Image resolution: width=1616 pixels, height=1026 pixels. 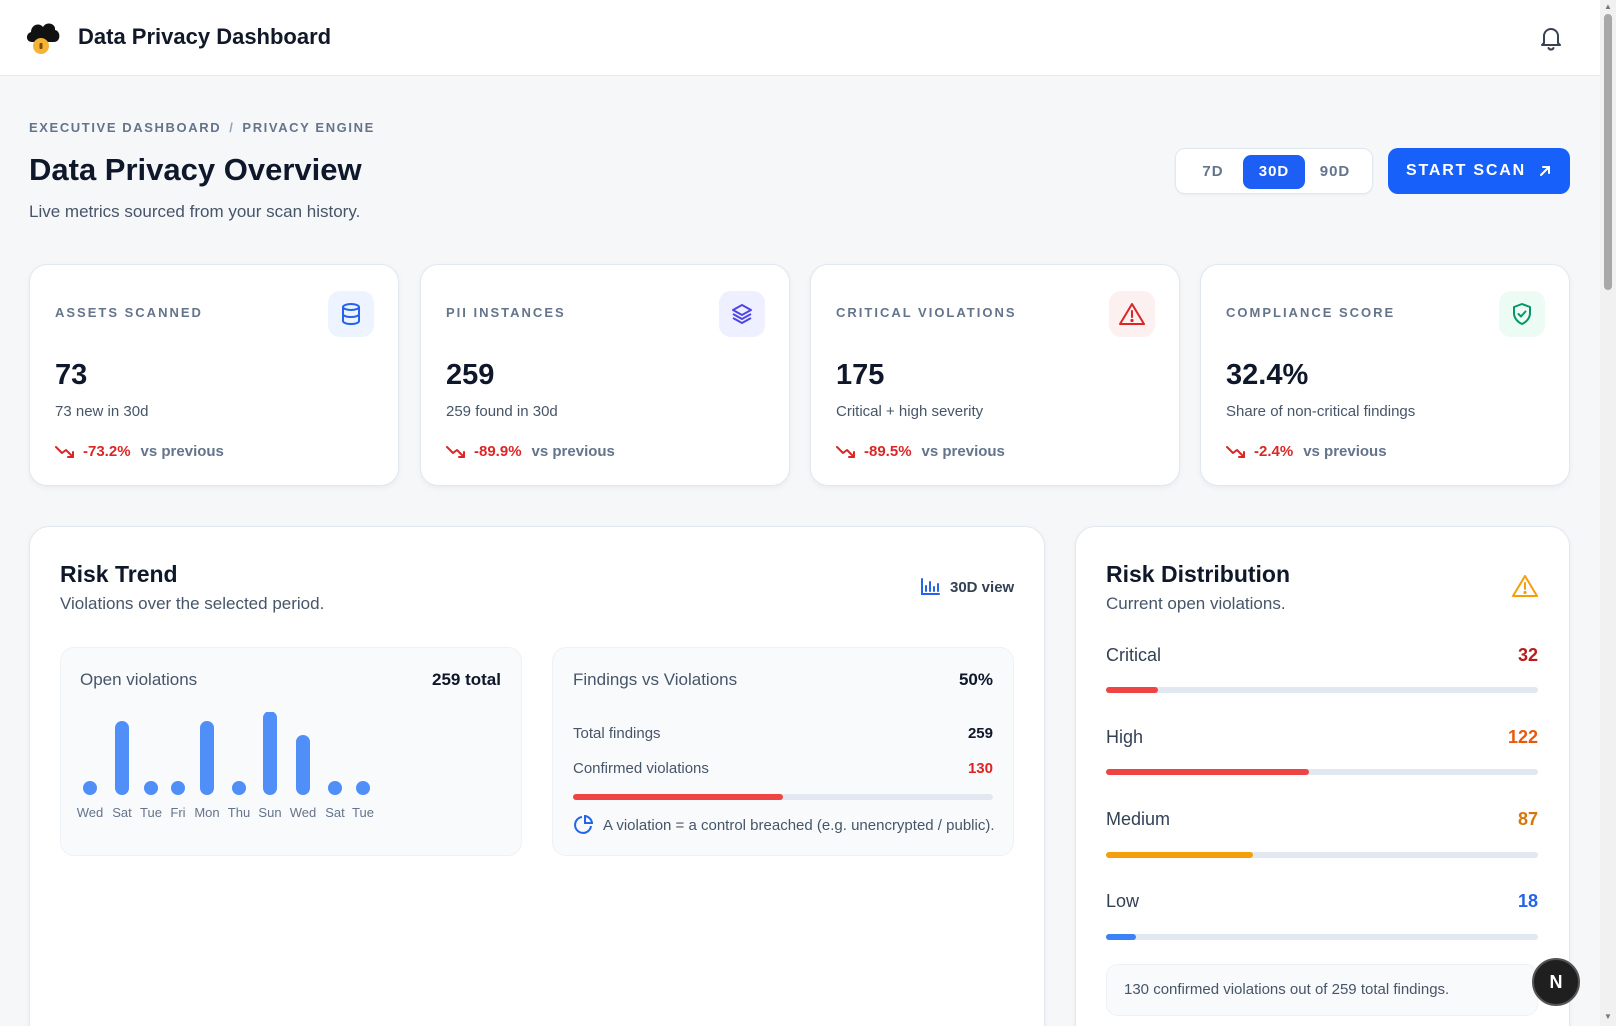 What do you see at coordinates (498, 451) in the screenshot?
I see `stat-delta-value: -89.9%` at bounding box center [498, 451].